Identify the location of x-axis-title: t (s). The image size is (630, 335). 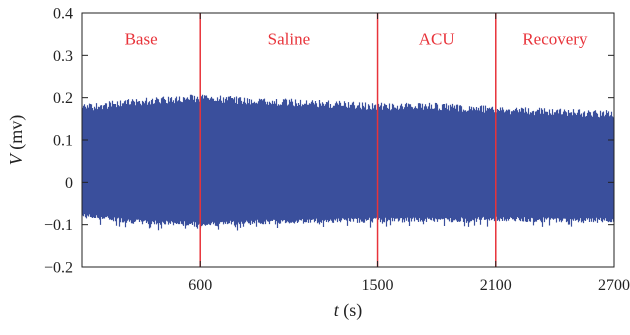
(348, 310).